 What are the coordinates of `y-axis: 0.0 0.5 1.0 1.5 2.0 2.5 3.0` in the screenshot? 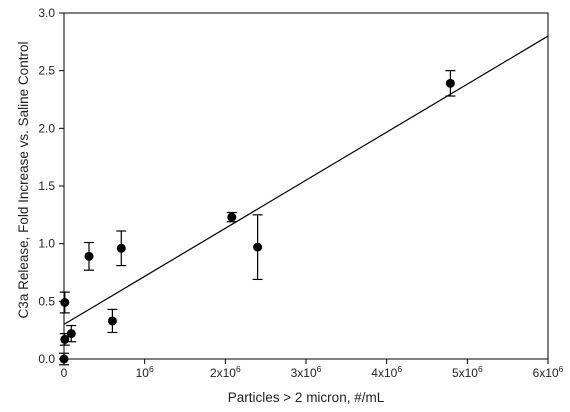 It's located at (51, 186).